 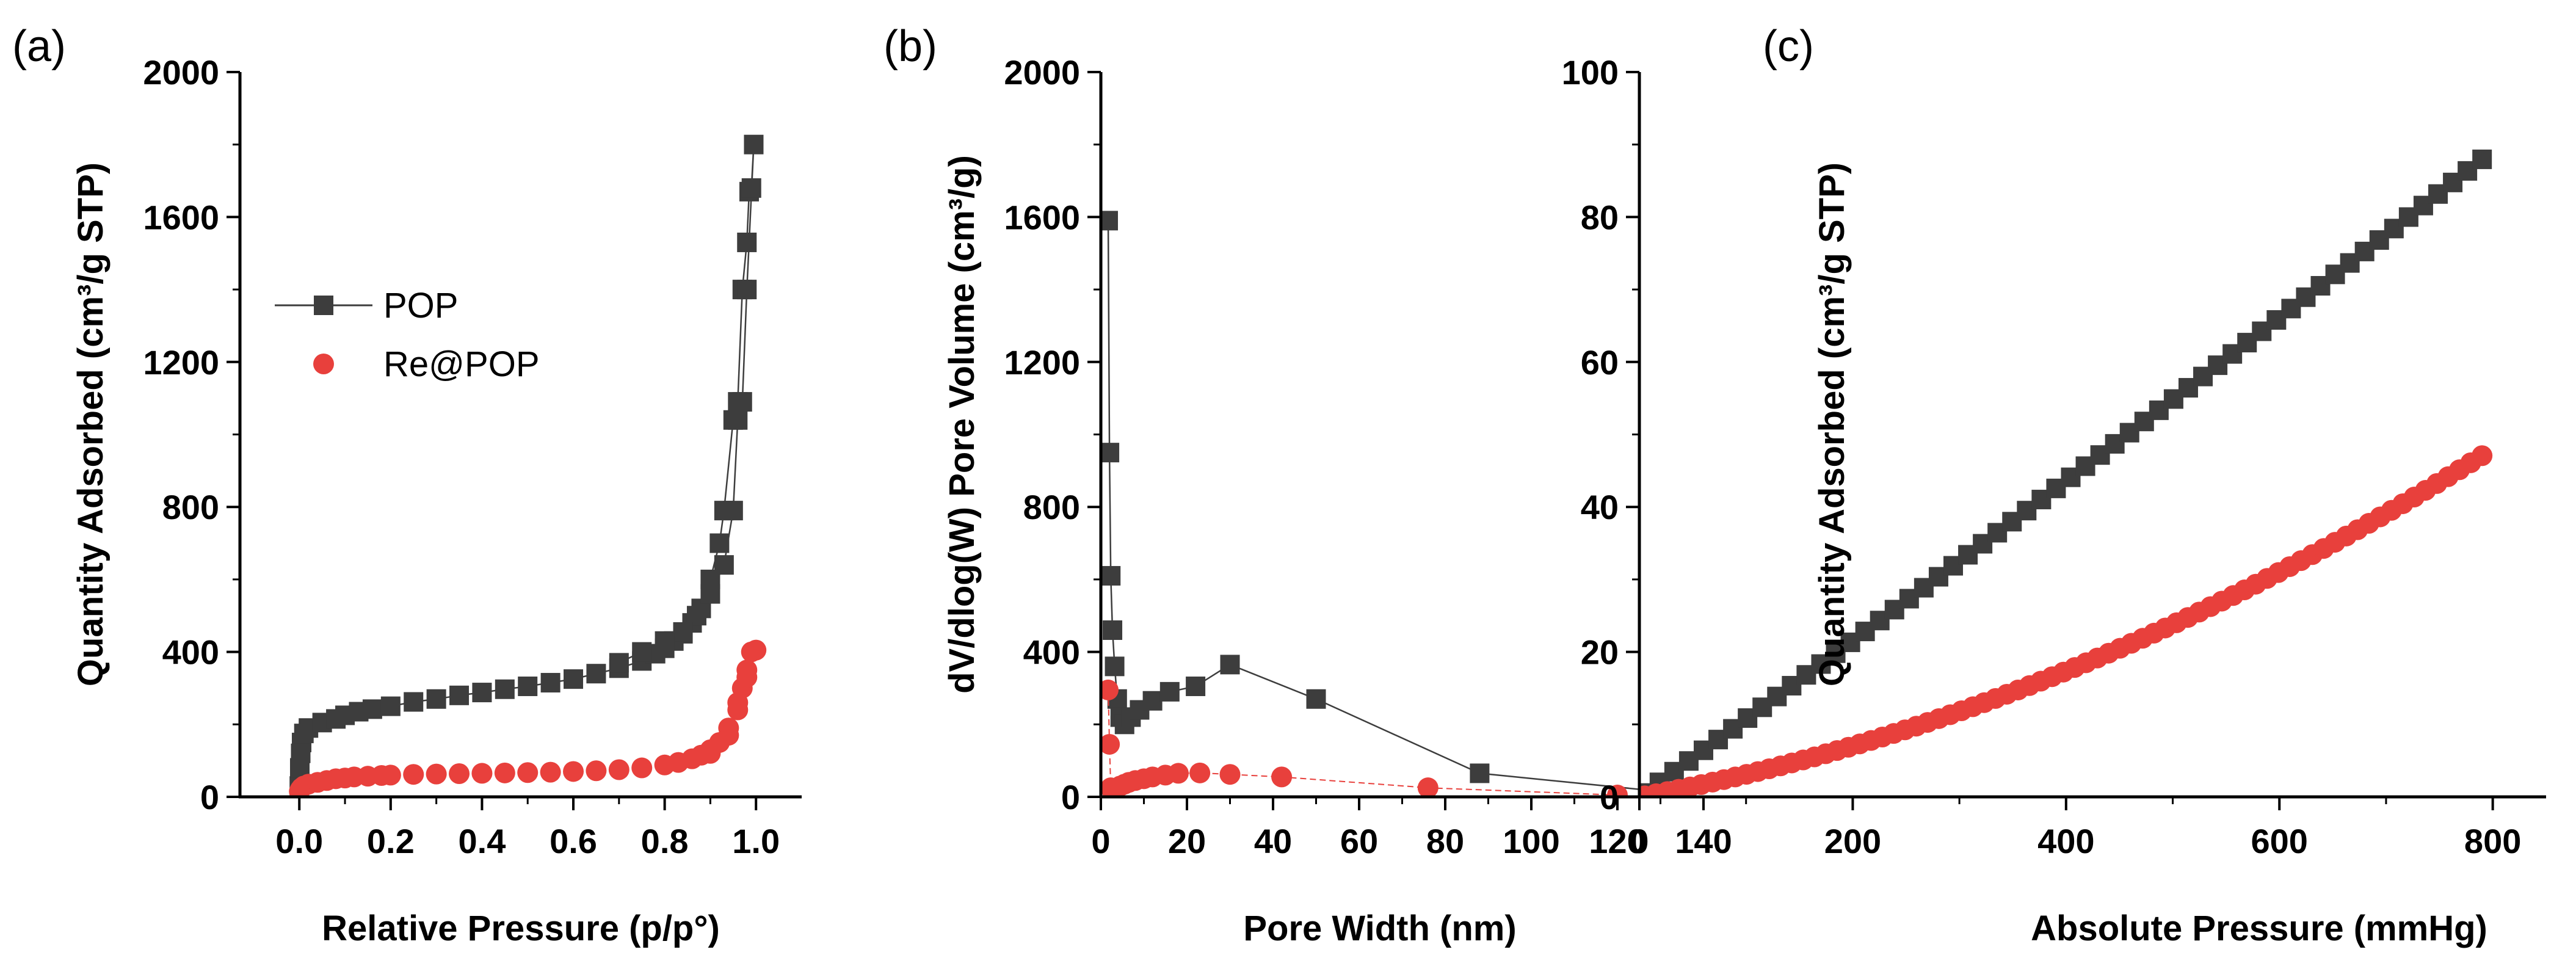 I want to click on y-tick-label: 100, so click(x=1590, y=72).